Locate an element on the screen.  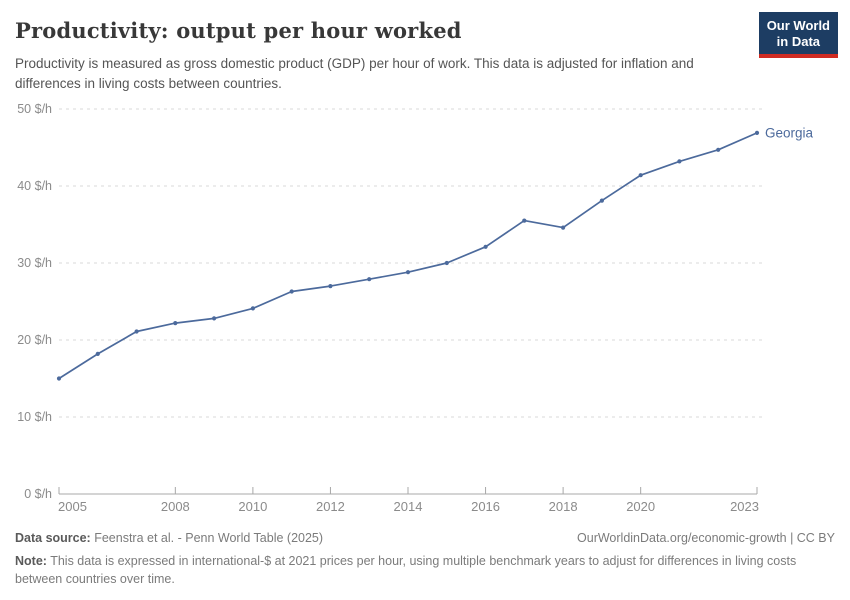
x-tick-label: 2014 is located at coordinates (408, 506).